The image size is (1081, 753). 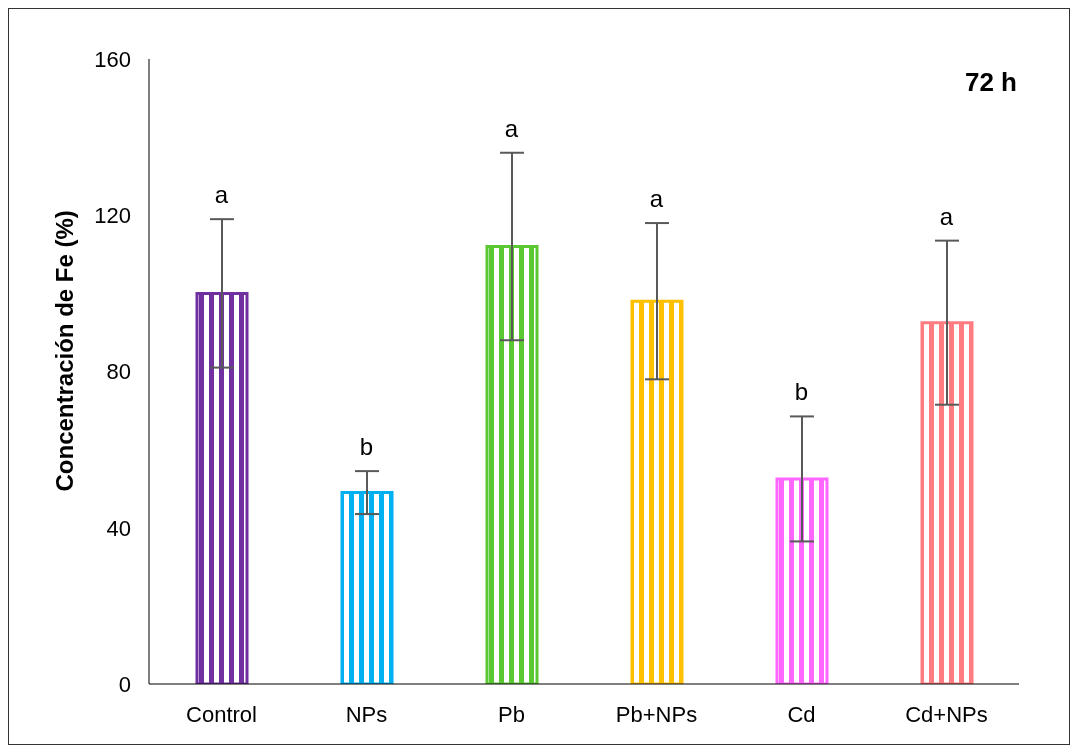 I want to click on y-axis-title: Concentración de Fe (%), so click(x=64, y=351).